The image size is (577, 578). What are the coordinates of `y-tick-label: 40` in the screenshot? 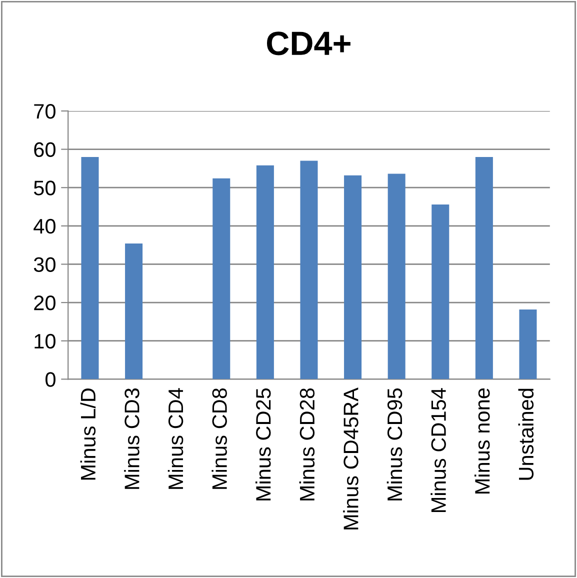 It's located at (45, 226).